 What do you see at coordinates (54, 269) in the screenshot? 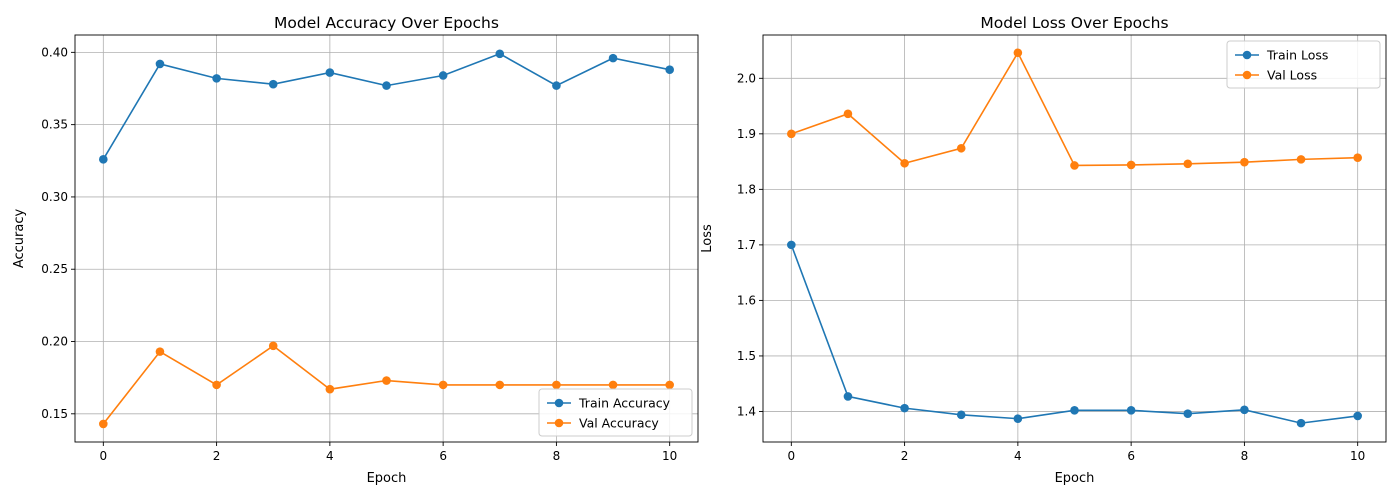
I see `y-tick-label: 0.25` at bounding box center [54, 269].